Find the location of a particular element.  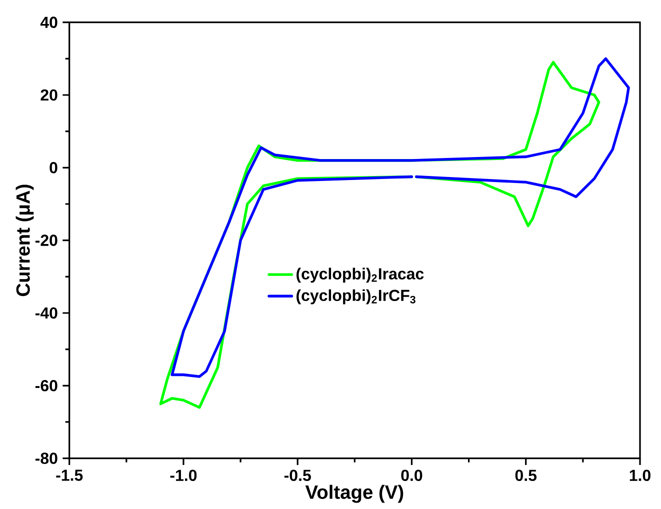

x-tick-label: 1.0 is located at coordinates (640, 476).